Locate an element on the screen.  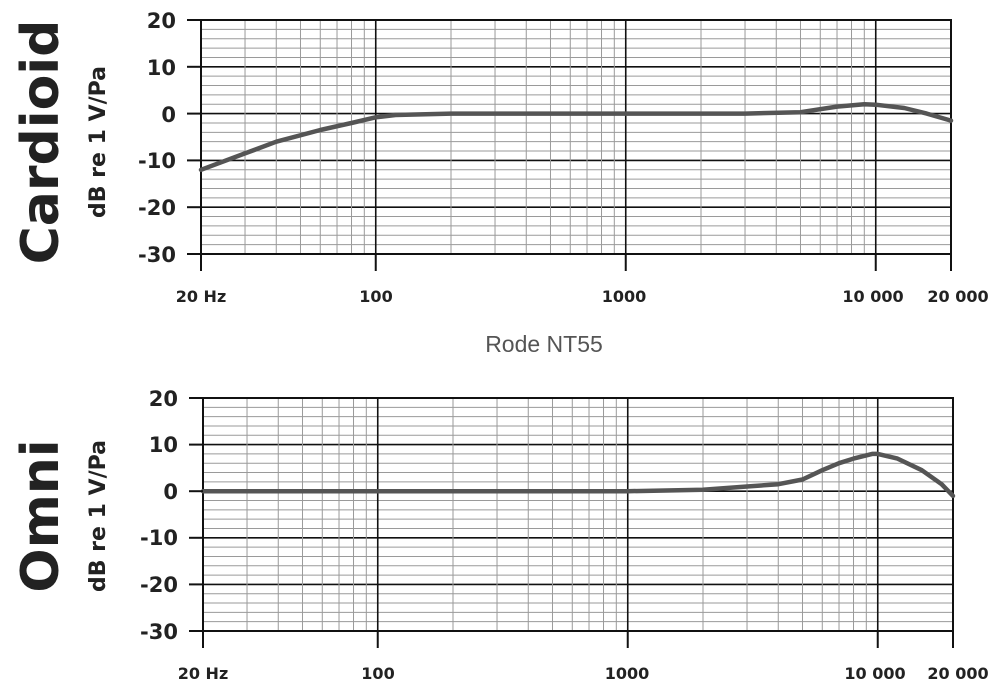
cardioid-response-curve is located at coordinates (576, 137).